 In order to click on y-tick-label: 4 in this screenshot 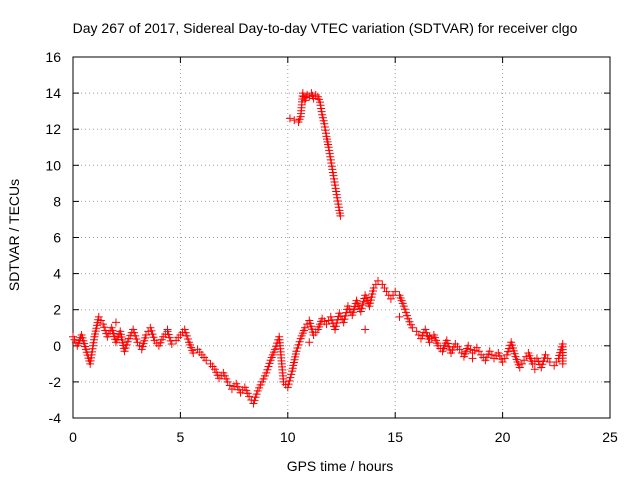, I will do `click(57, 274)`.